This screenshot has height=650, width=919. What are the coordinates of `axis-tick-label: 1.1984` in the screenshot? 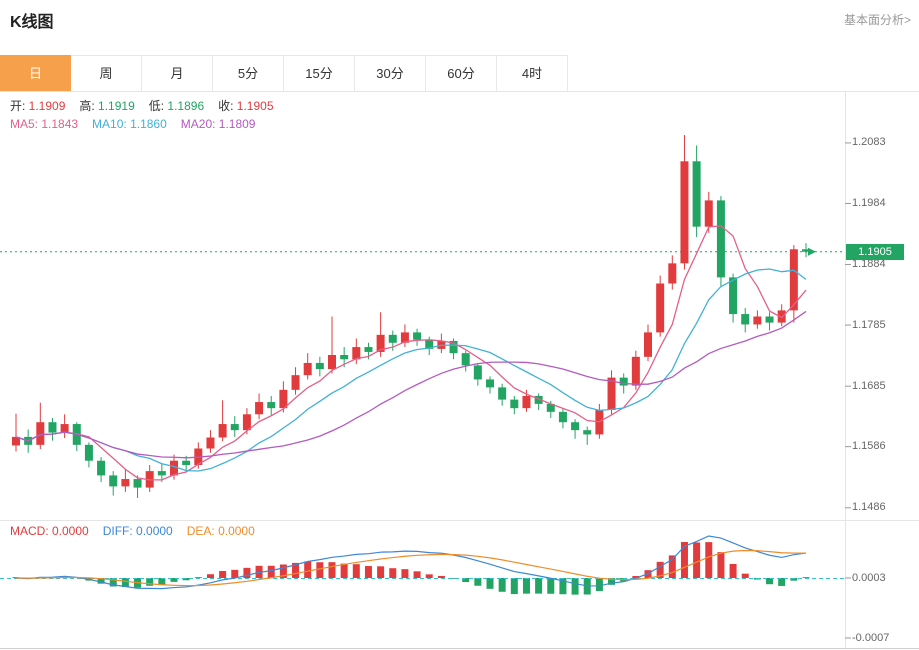 It's located at (869, 202).